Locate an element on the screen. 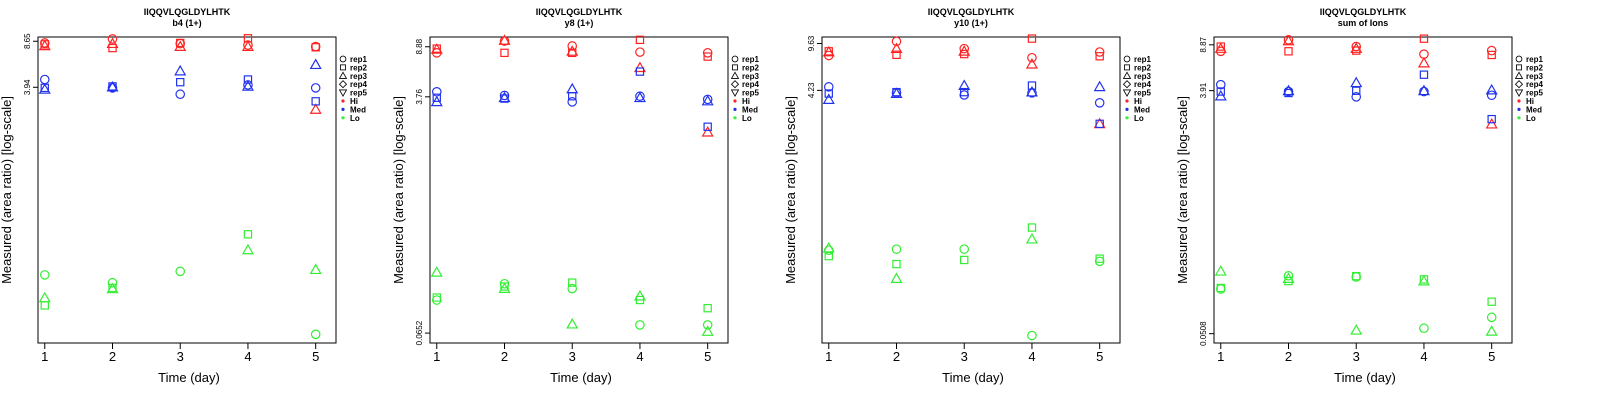  legend-marker-rep5 is located at coordinates (1519, 93).